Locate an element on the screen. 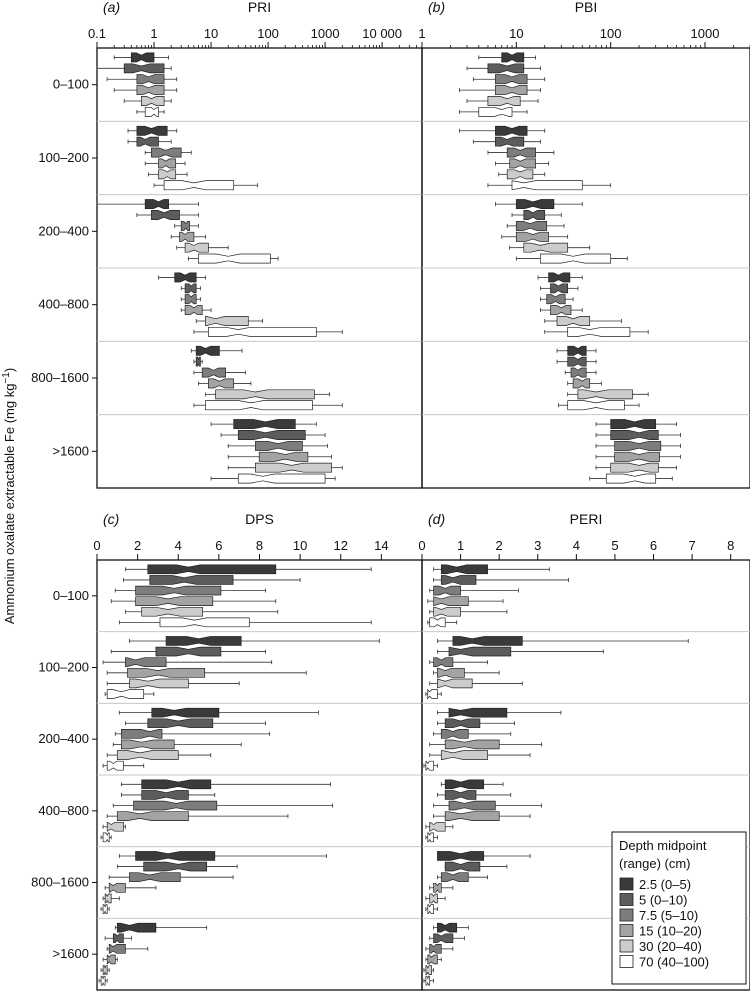 The height and width of the screenshot is (994, 750). x-tick-label: 8 is located at coordinates (259, 545).